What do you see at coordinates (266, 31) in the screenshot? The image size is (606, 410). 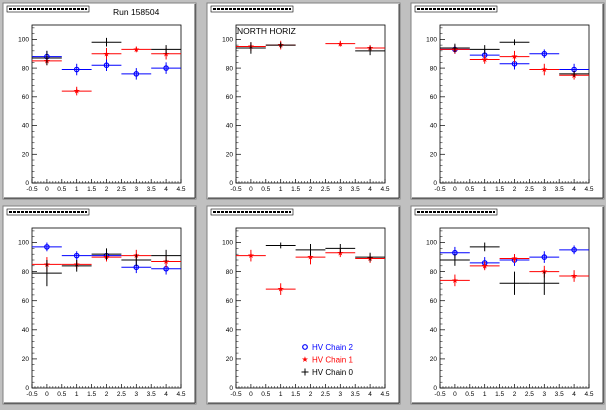 I see `detector-label: NORTH HORIZ` at bounding box center [266, 31].